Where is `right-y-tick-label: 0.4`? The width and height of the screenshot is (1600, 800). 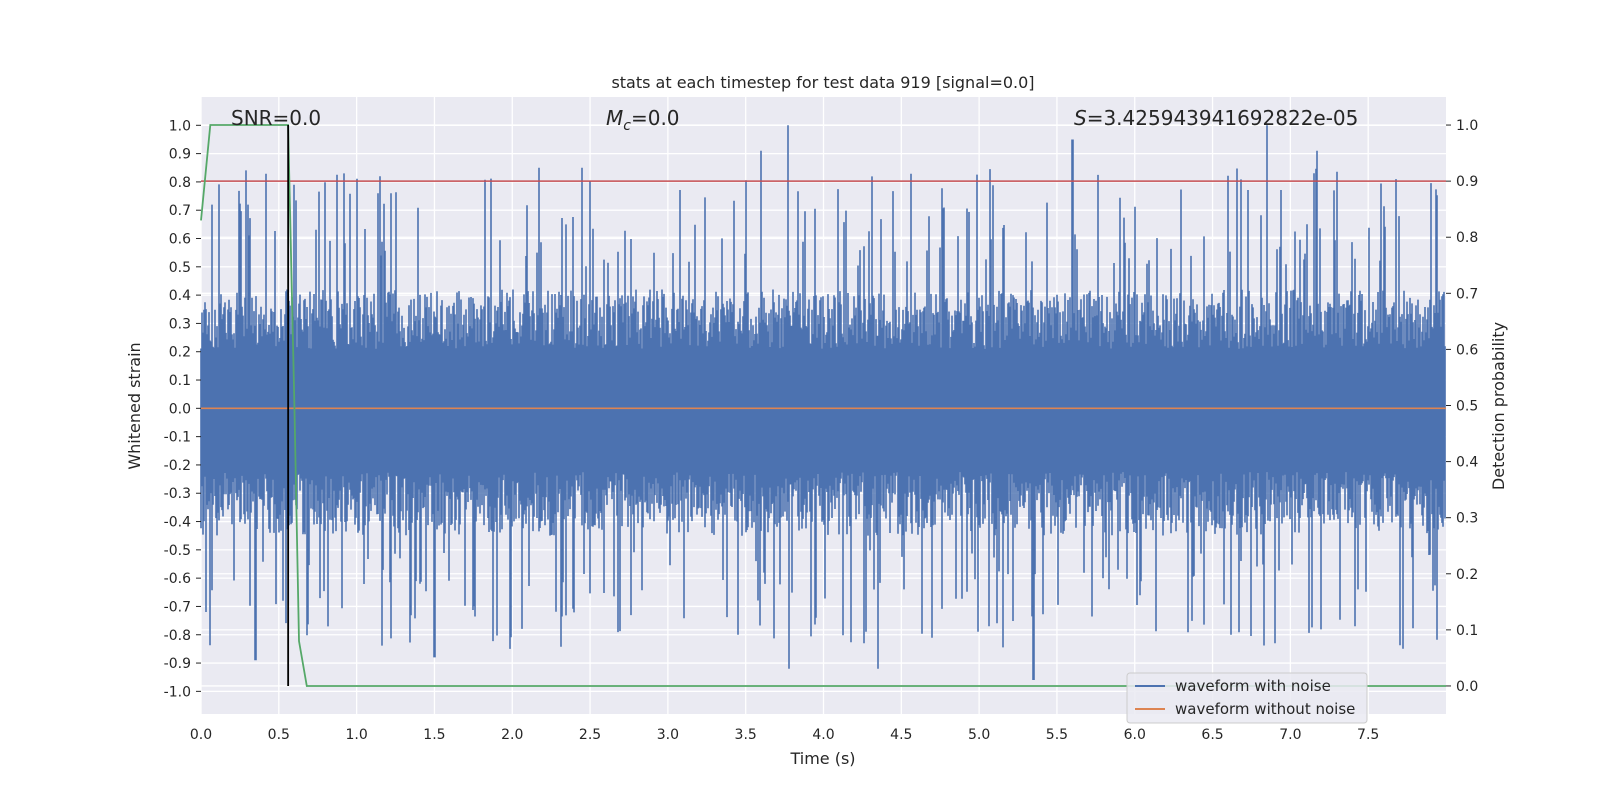
right-y-tick-label: 0.4 is located at coordinates (1467, 463).